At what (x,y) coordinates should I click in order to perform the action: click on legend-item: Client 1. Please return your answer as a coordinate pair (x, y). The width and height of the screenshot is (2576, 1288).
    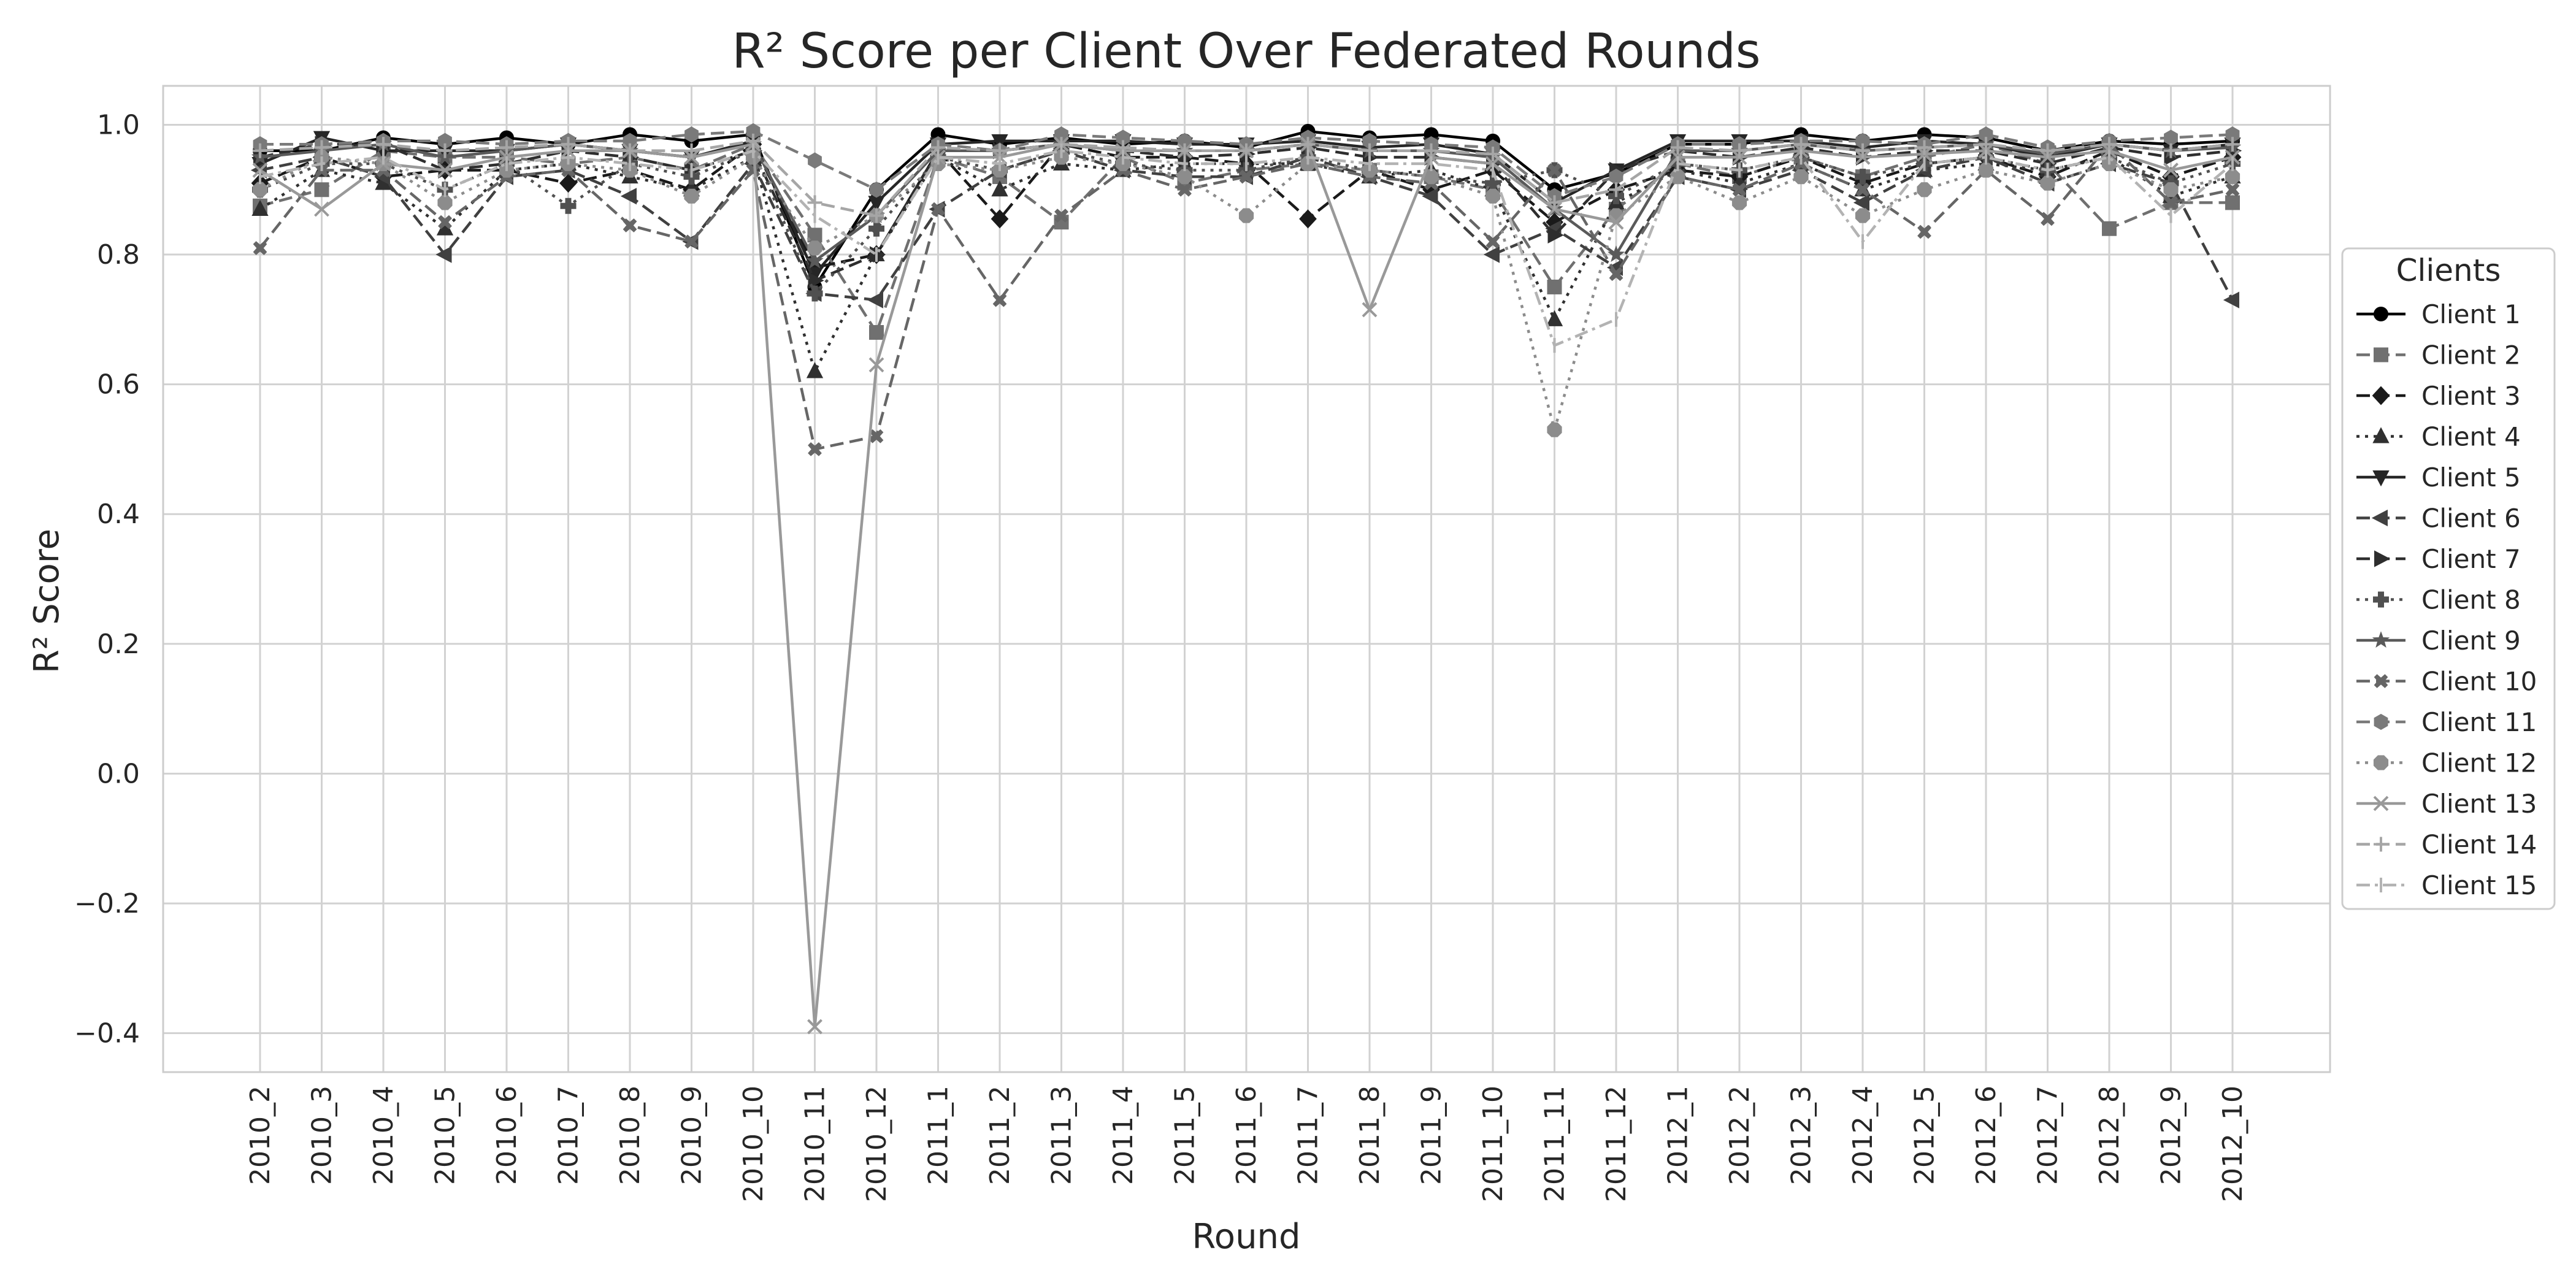
    Looking at the image, I should click on (2438, 314).